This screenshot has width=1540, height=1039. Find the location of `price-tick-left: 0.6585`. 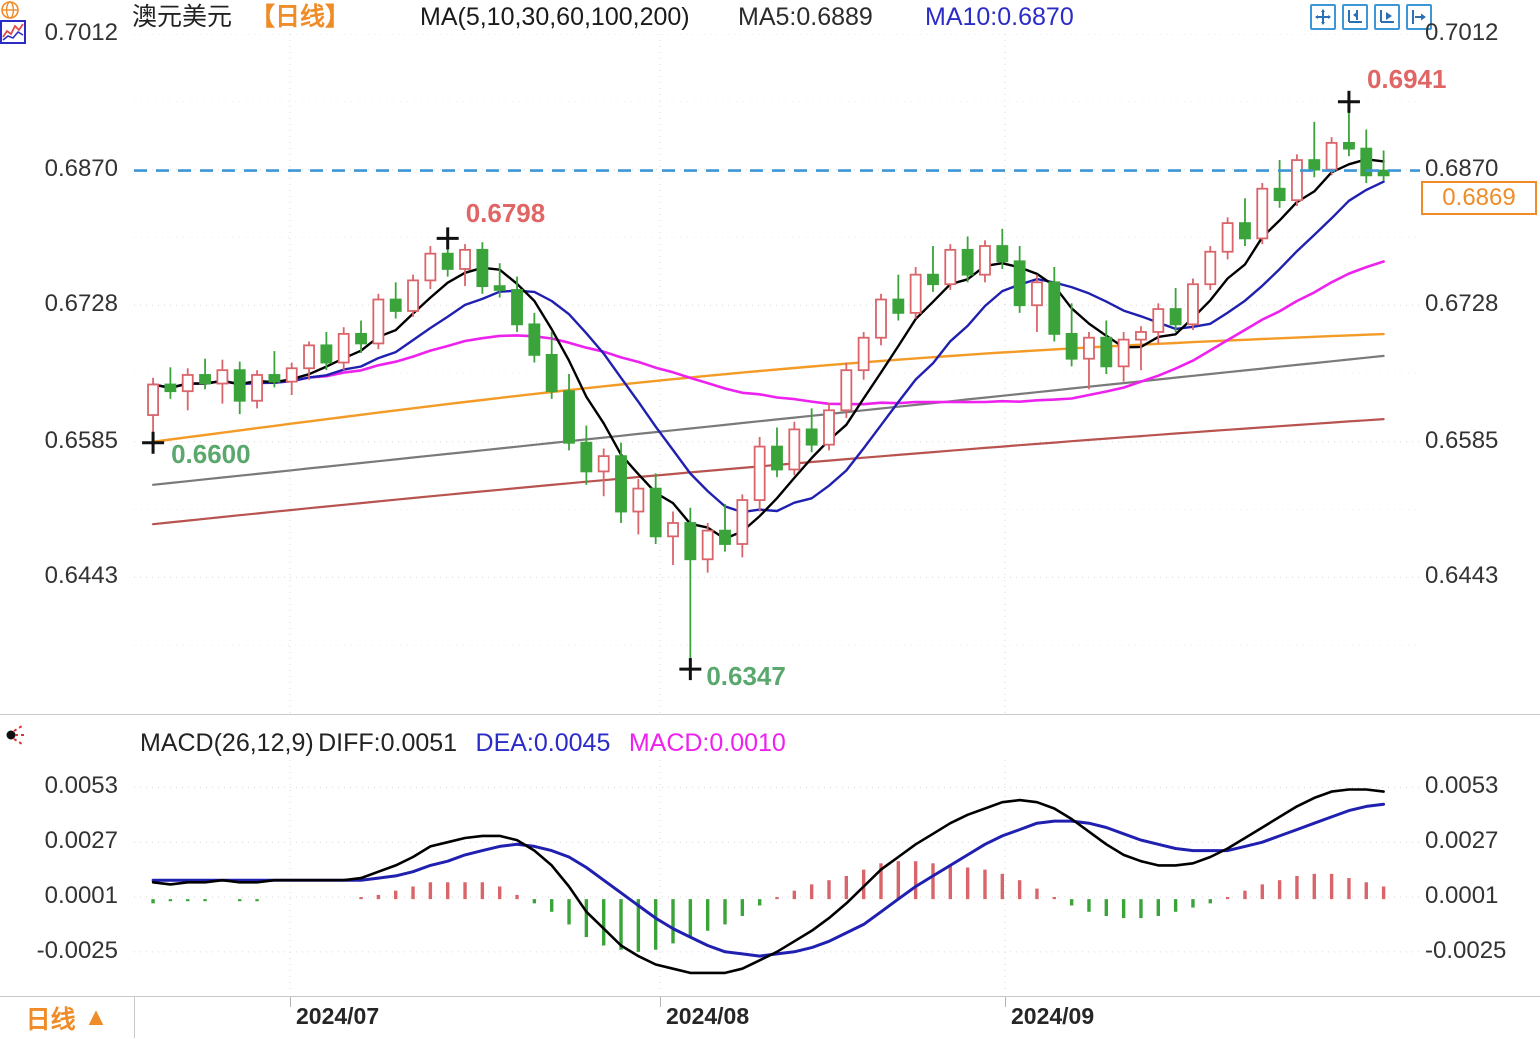

price-tick-left: 0.6585 is located at coordinates (81, 440).